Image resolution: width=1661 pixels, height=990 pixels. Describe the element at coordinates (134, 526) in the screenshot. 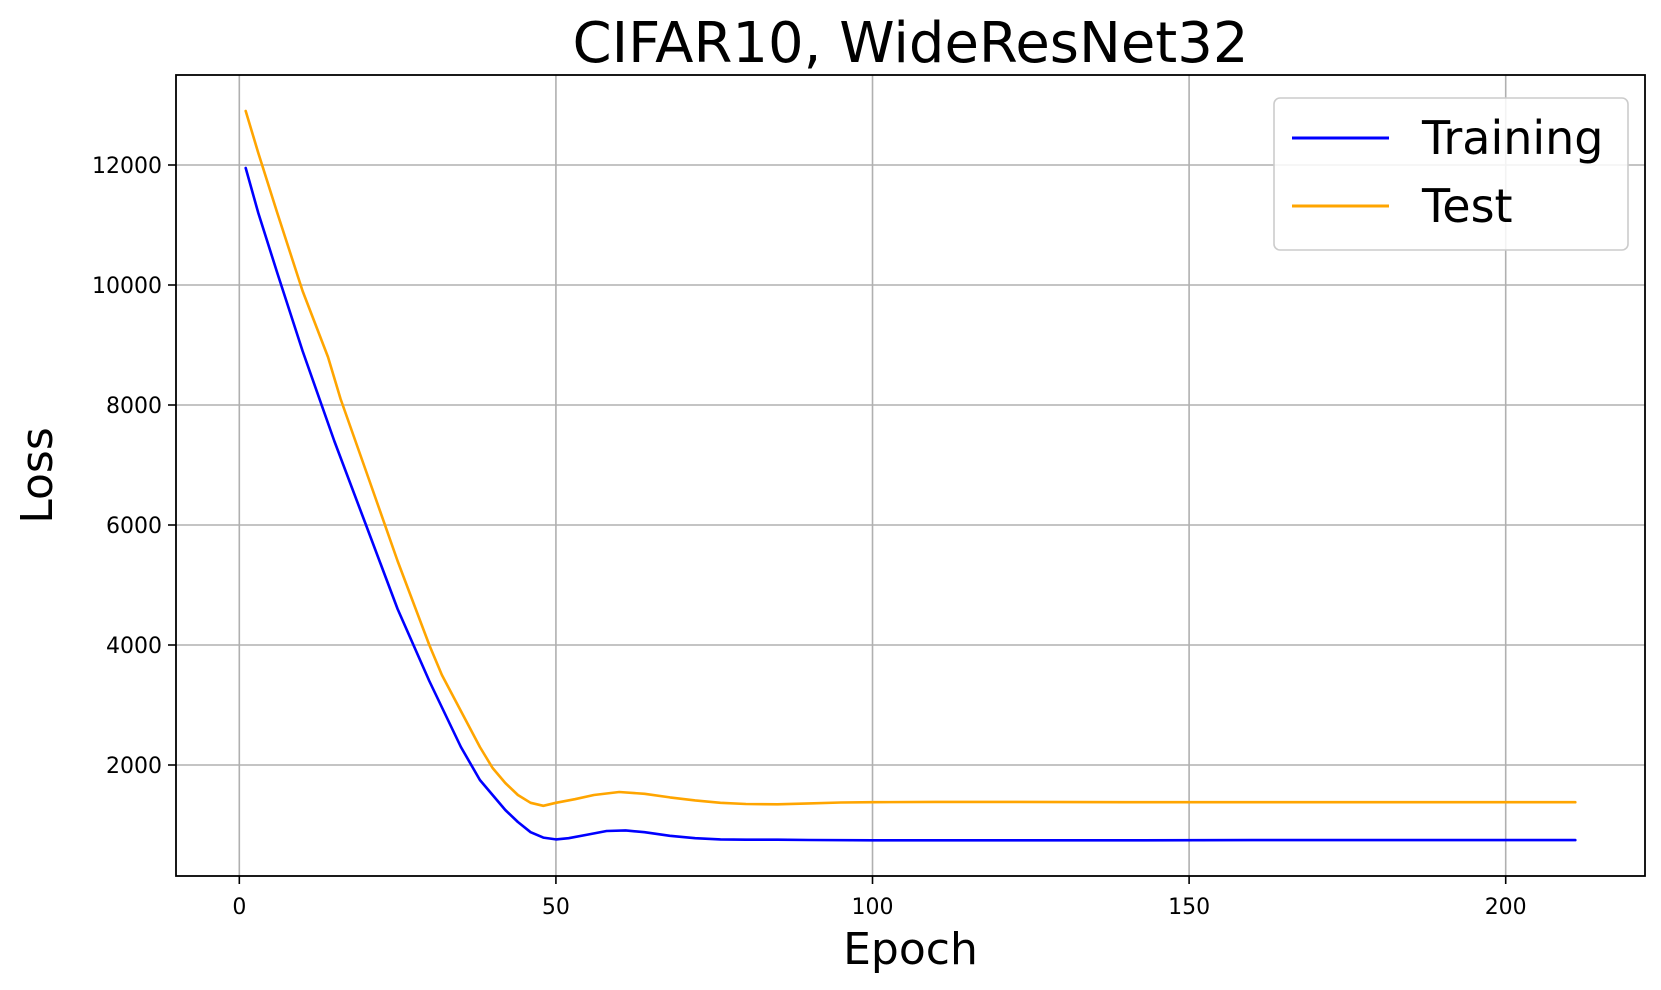

I see `y-tick-label: 6000` at that location.